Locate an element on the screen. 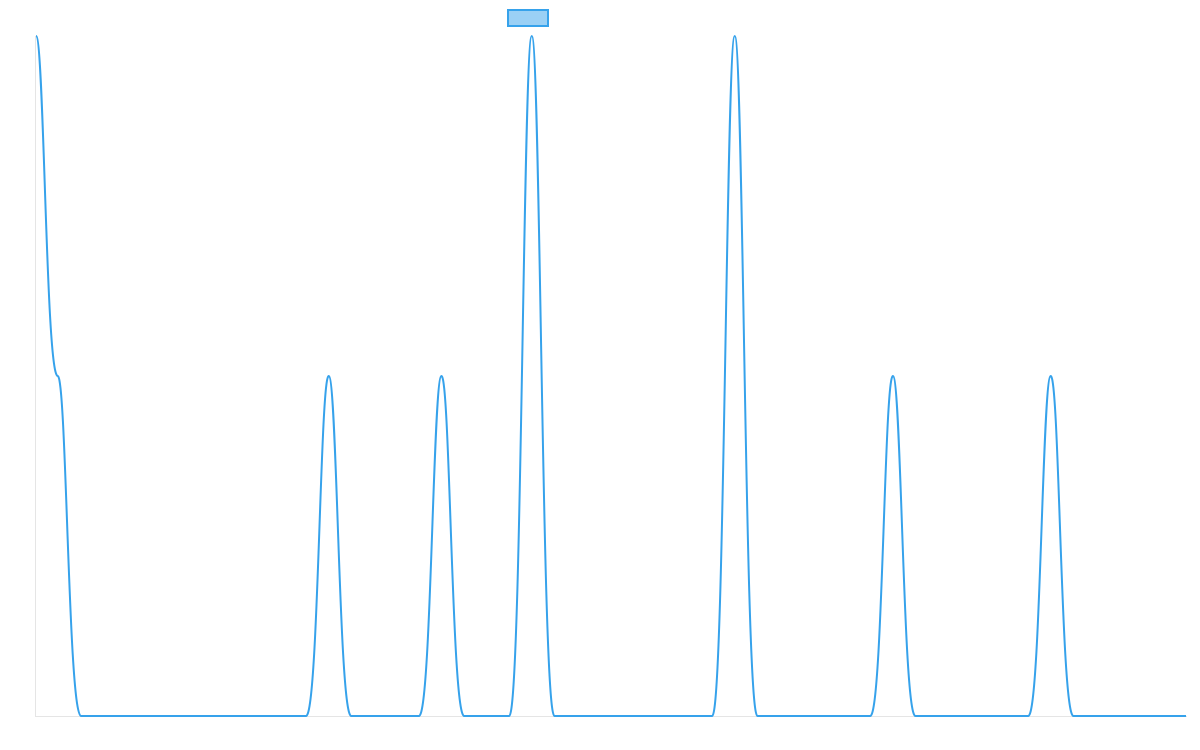  legend is located at coordinates (528, 18).